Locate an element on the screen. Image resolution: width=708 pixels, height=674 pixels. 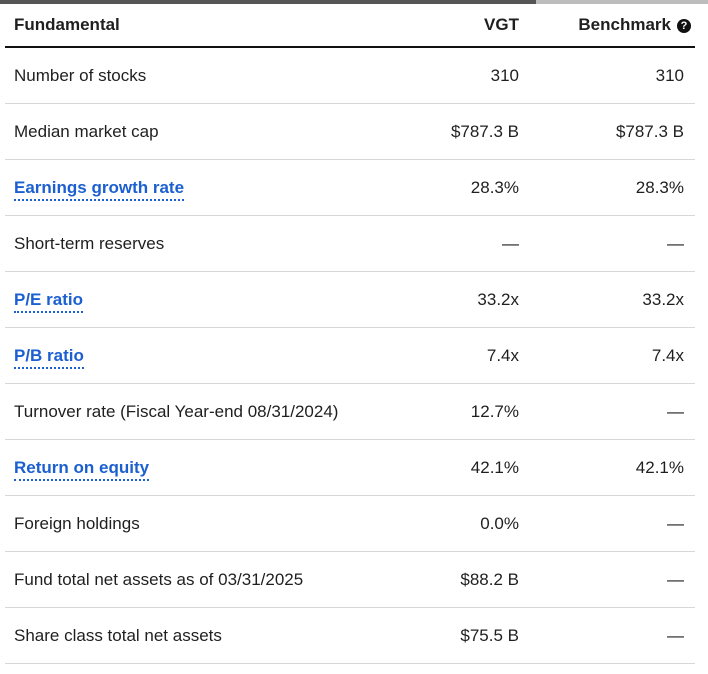
table-row: Earnings growth rate 28.3% 28.3% is located at coordinates (350, 187).